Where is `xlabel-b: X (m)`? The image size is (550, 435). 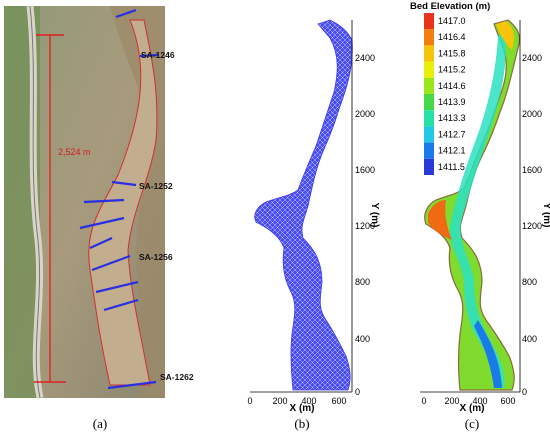
xlabel-b: X (m) is located at coordinates (302, 408).